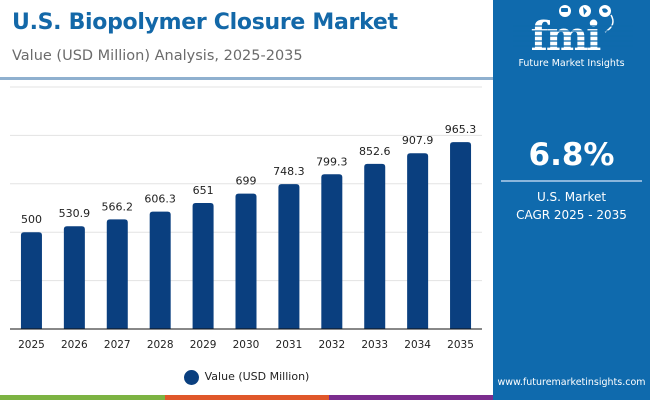  Describe the element at coordinates (246, 181) in the screenshot. I see `data-label: 699` at that location.